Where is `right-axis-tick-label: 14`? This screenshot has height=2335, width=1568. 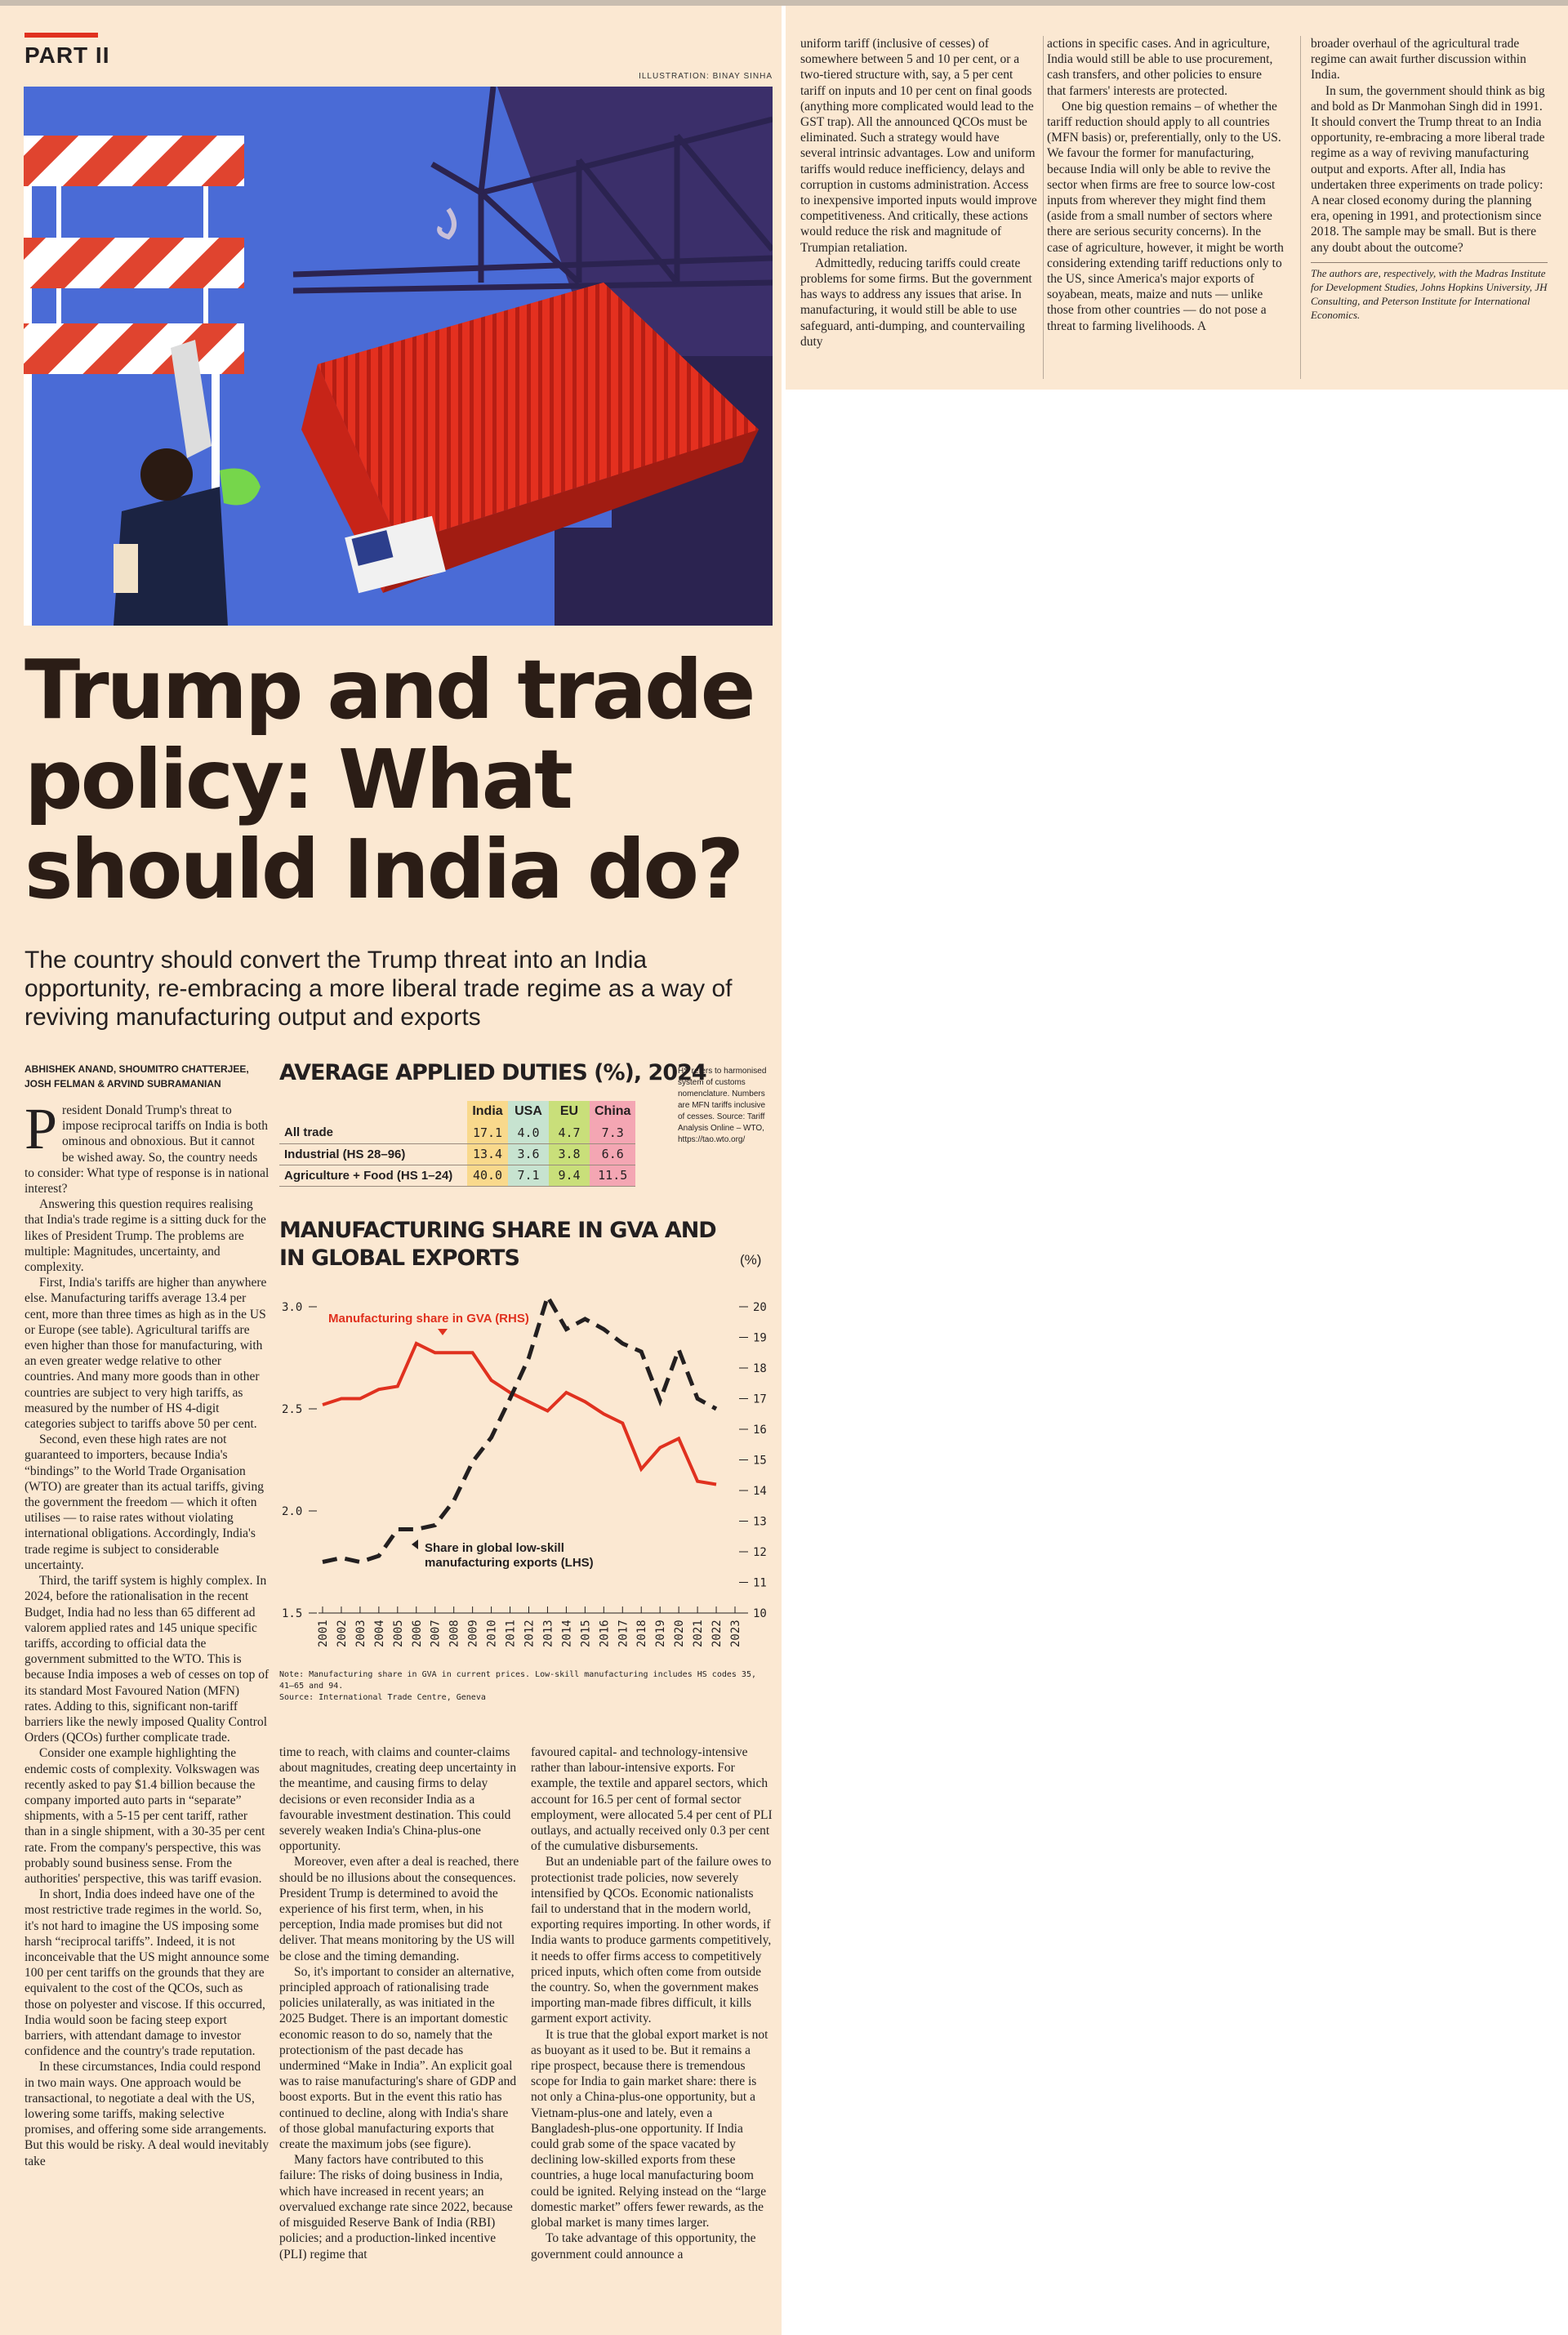 right-axis-tick-label: 14 is located at coordinates (760, 1491).